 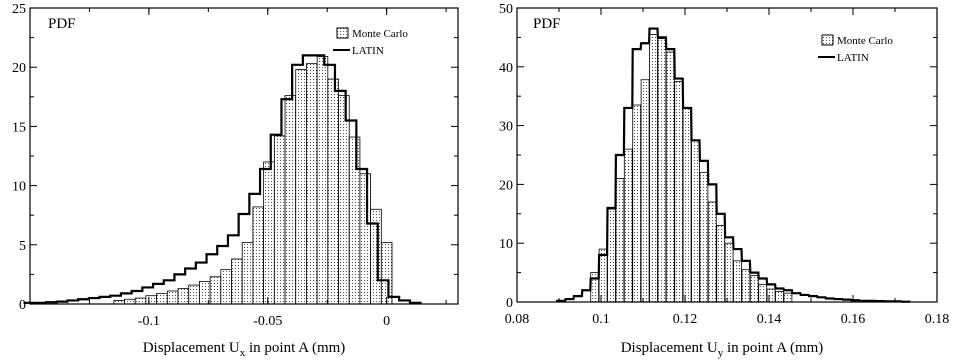 I want to click on y-tick-label: 30, so click(x=506, y=127).